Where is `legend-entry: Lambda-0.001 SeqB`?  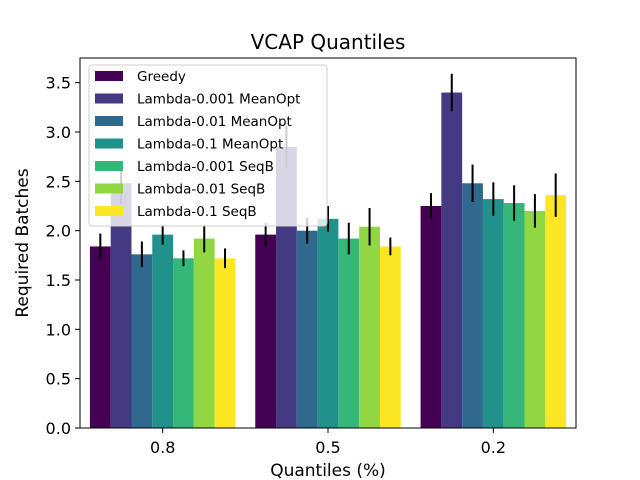 legend-entry: Lambda-0.001 SeqB is located at coordinates (205, 167).